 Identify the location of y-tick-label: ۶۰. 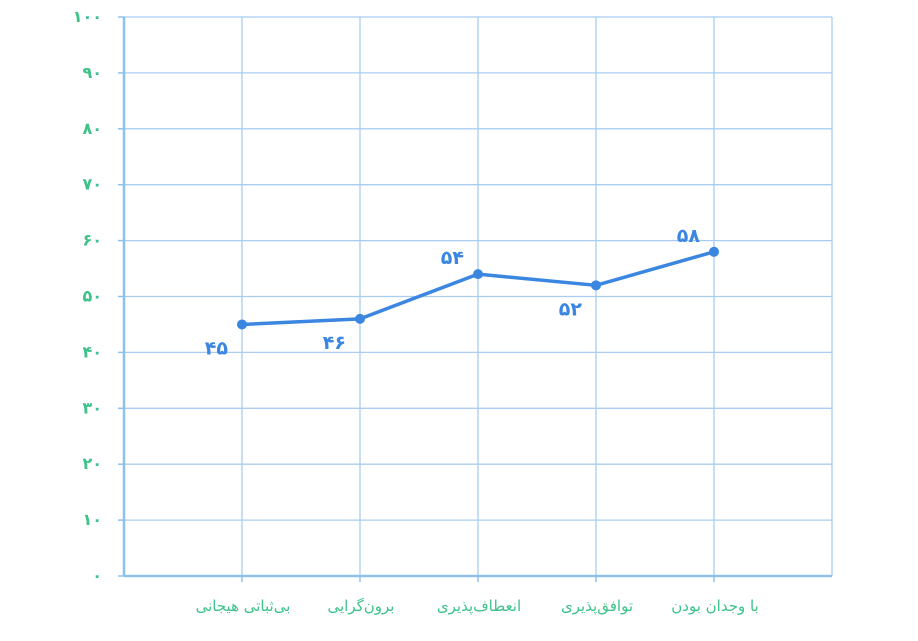
(92, 240).